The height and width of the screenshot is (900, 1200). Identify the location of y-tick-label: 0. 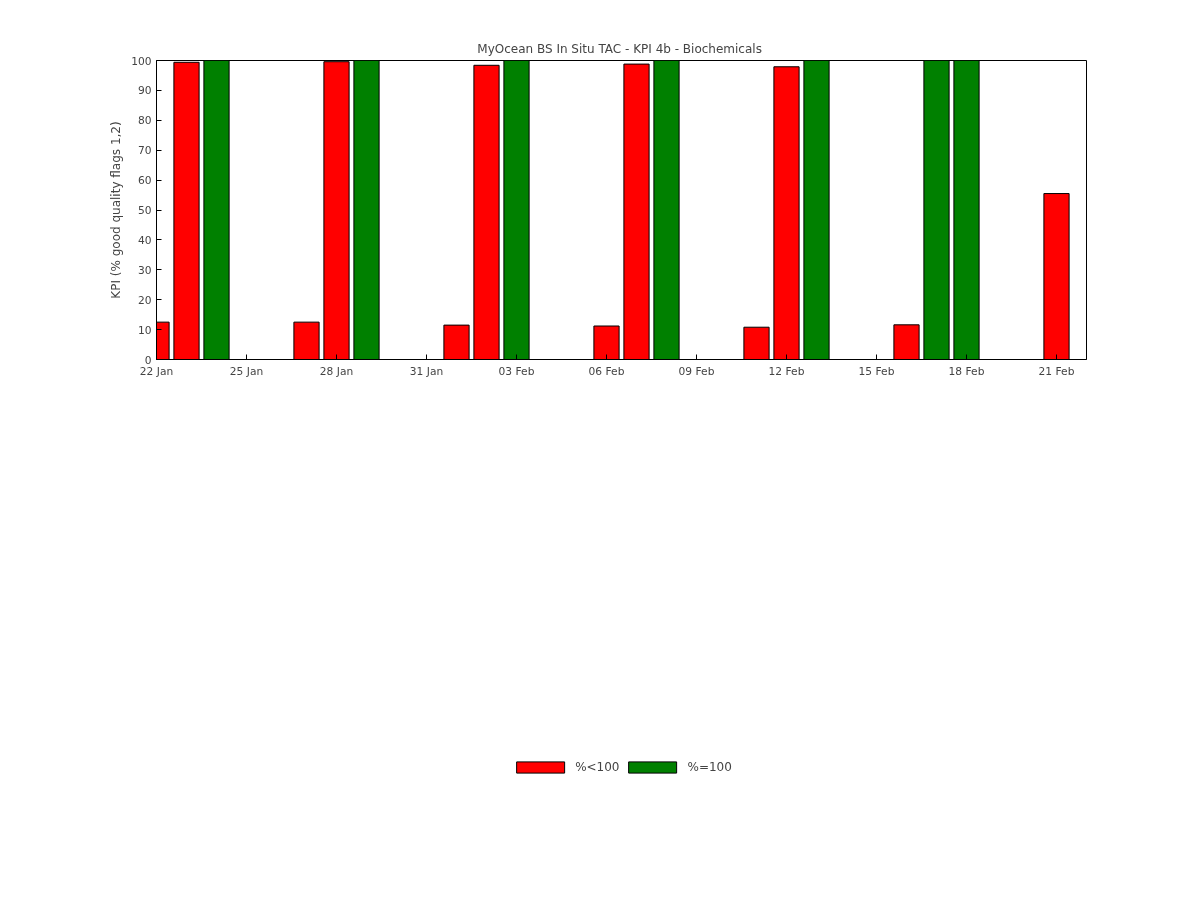
(148, 360).